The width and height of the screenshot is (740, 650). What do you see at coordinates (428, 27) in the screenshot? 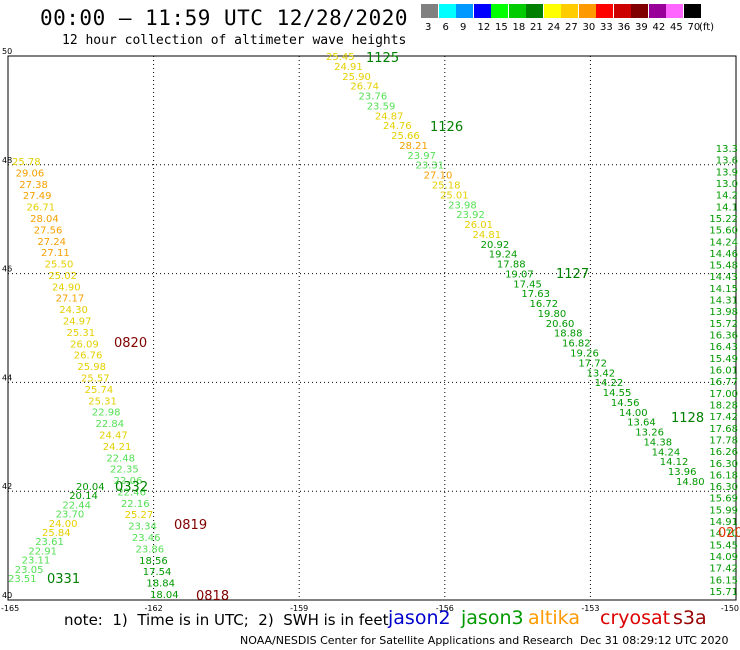
I see `legend-tick-label: 3` at bounding box center [428, 27].